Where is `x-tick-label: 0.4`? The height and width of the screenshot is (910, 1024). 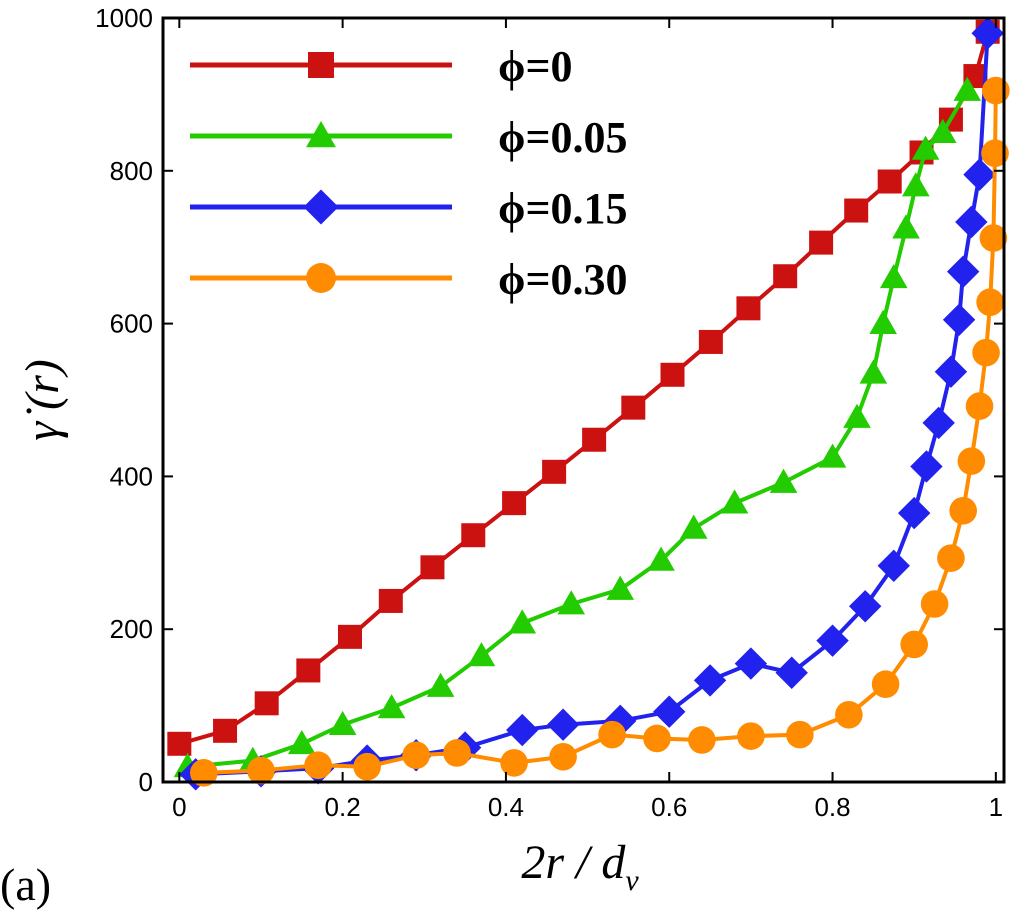 x-tick-label: 0.4 is located at coordinates (506, 807).